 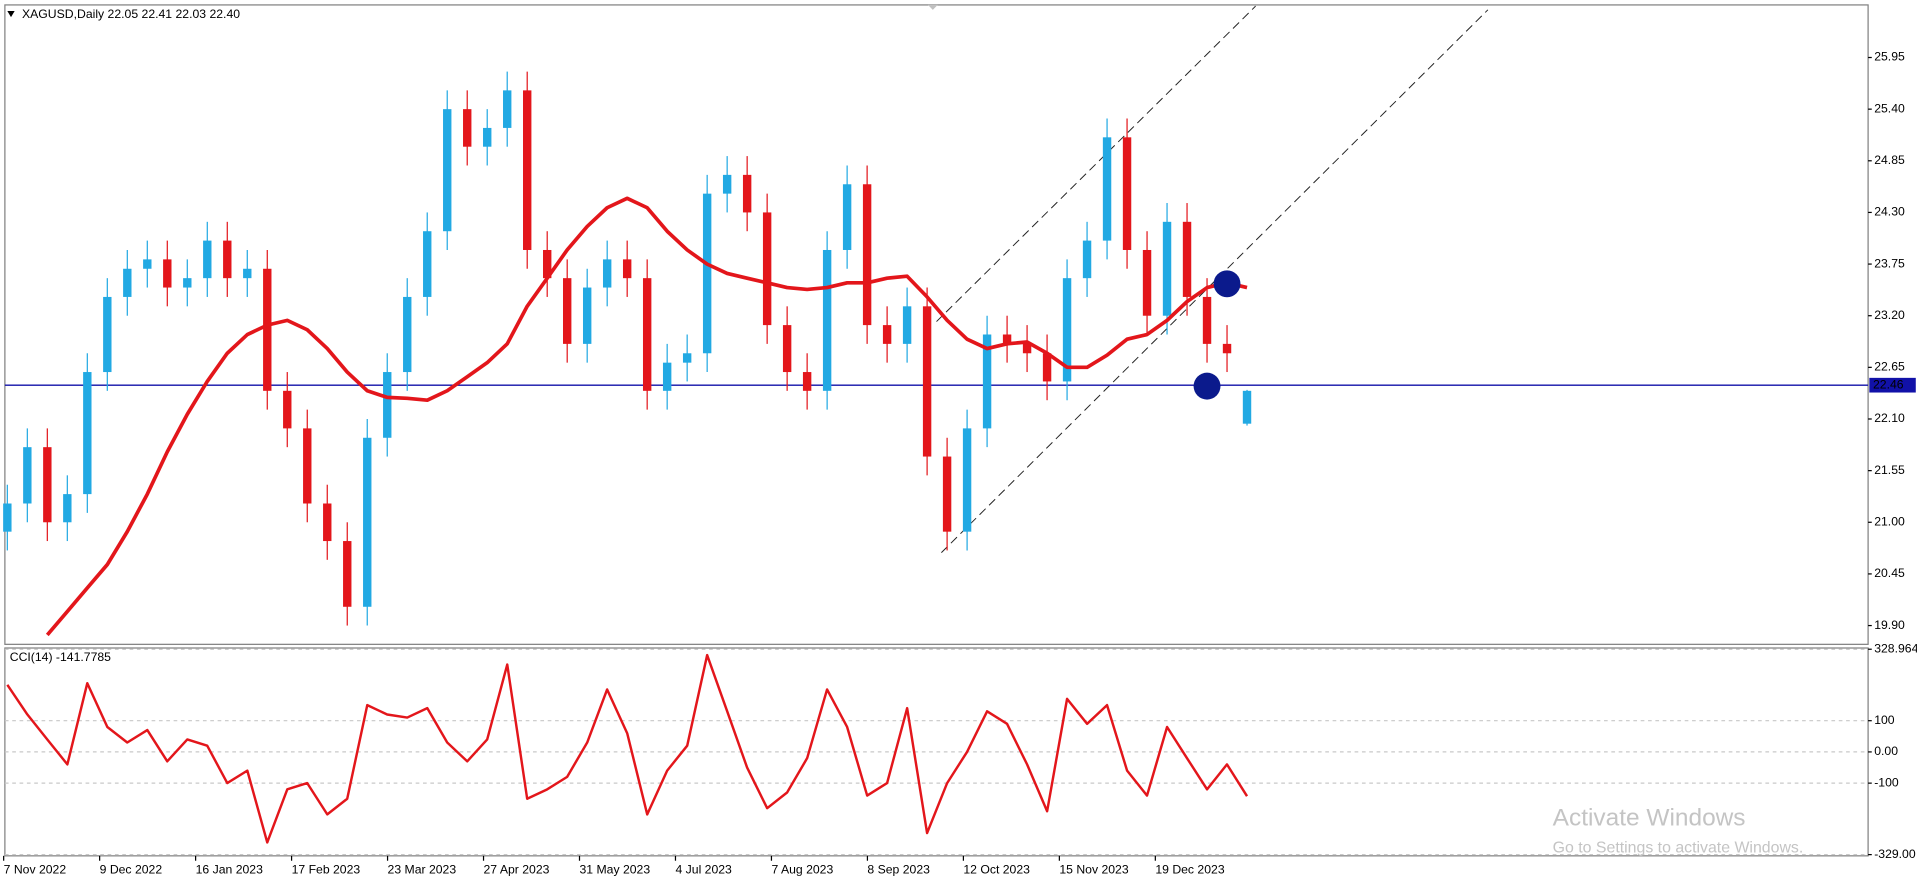 What do you see at coordinates (326, 870) in the screenshot?
I see `x-tick-label: 17 Feb 2023` at bounding box center [326, 870].